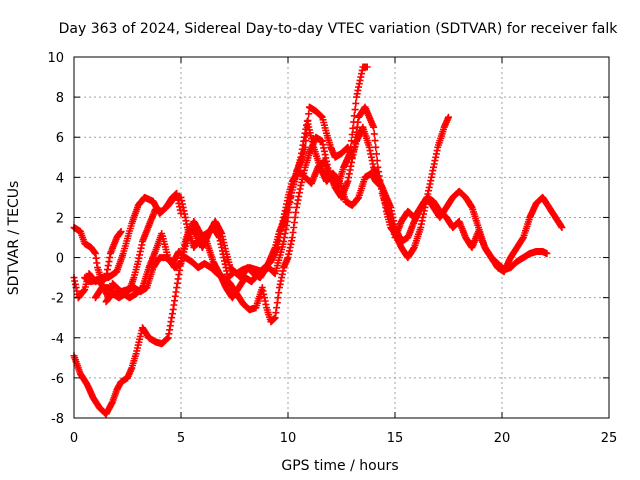 The width and height of the screenshot is (640, 480). What do you see at coordinates (395, 438) in the screenshot?
I see `x-tick-label: 15` at bounding box center [395, 438].